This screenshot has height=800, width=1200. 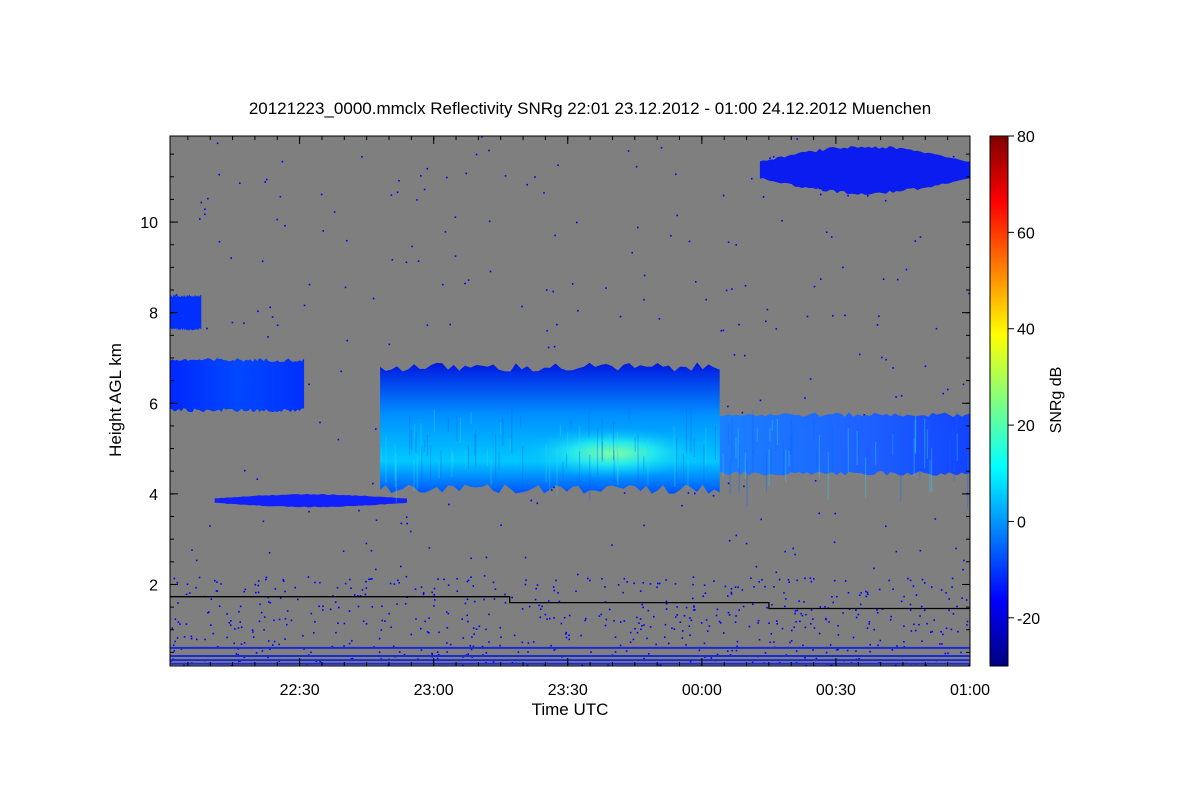 What do you see at coordinates (153, 495) in the screenshot?
I see `y-tick-label: 4` at bounding box center [153, 495].